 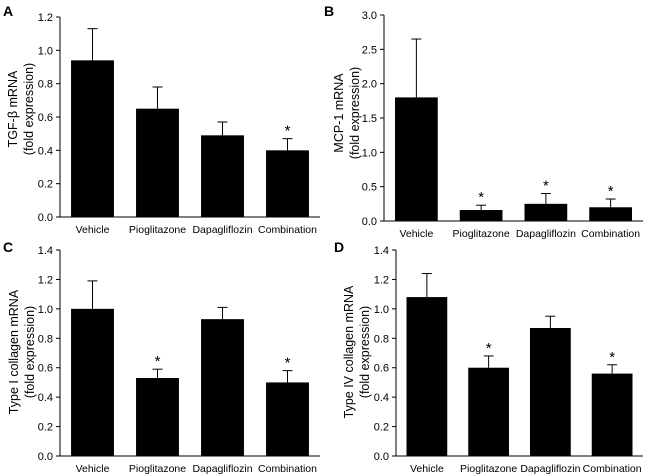 I want to click on y-tick-label: 2.0, so click(x=369, y=85).